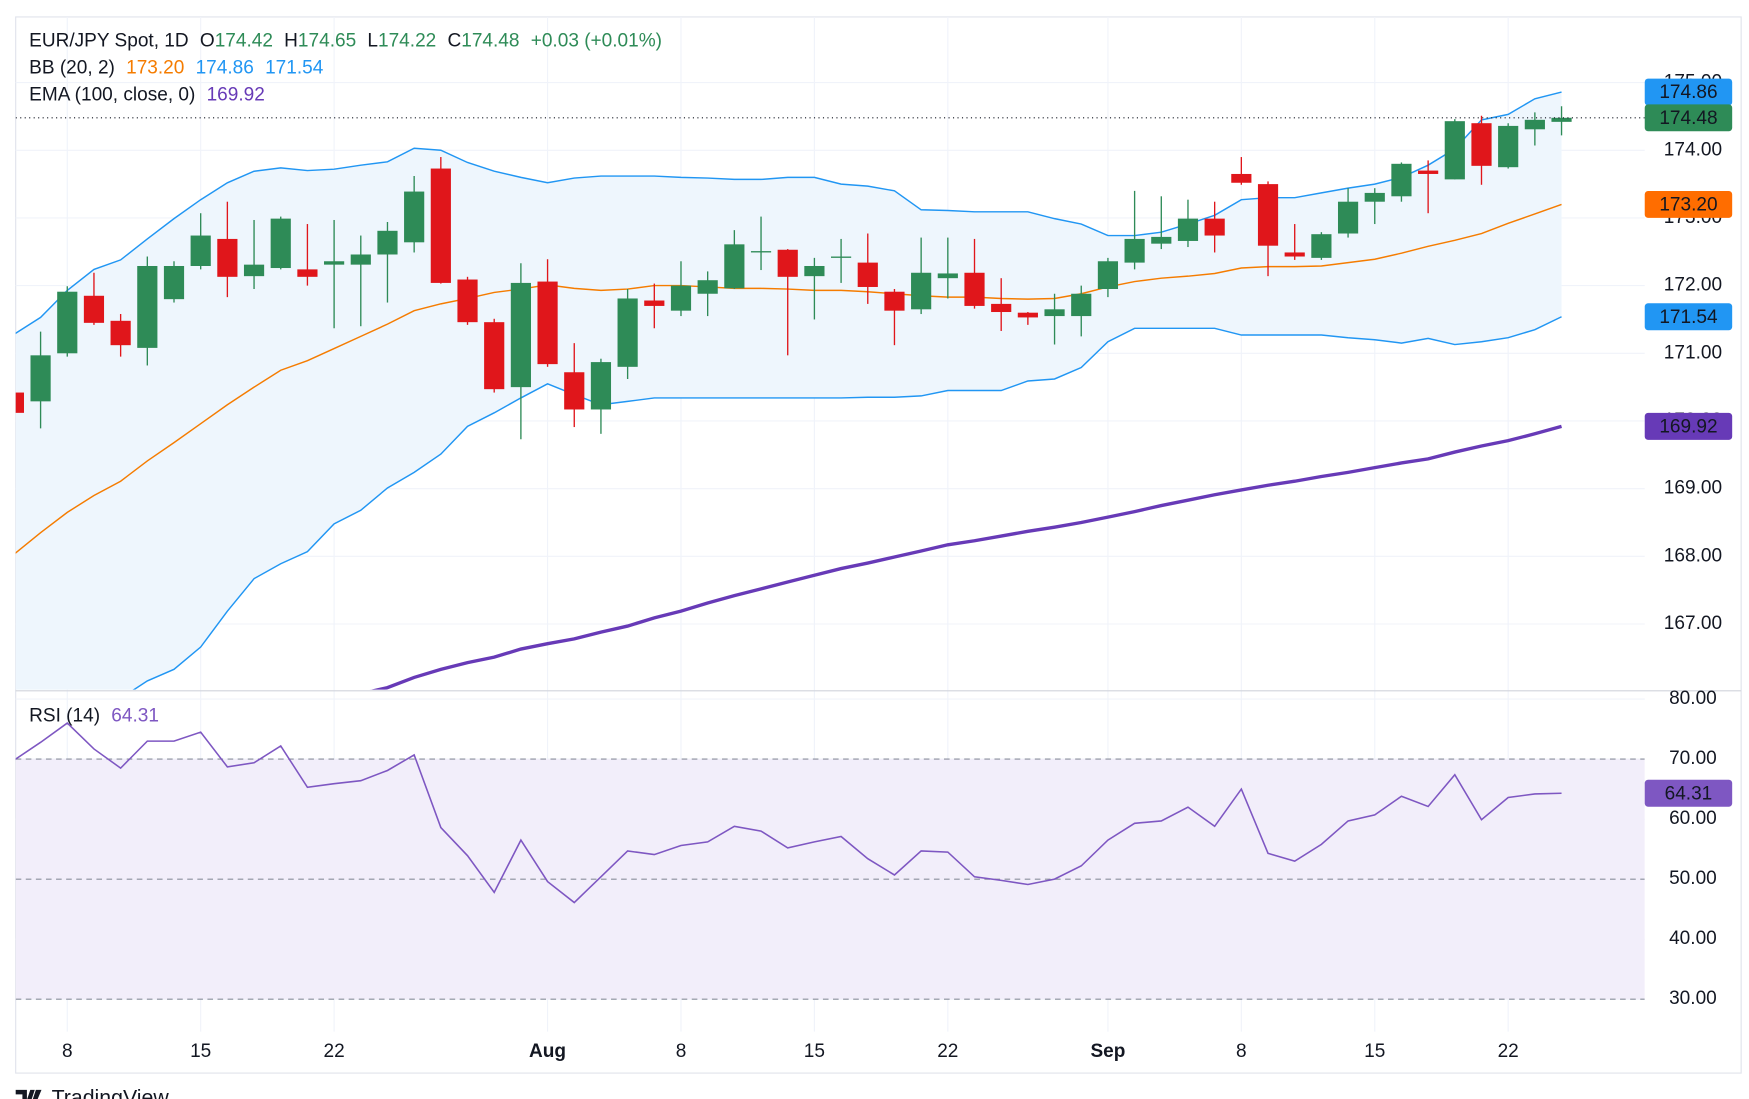 The height and width of the screenshot is (1099, 1749). Describe the element at coordinates (407, 41) in the screenshot. I see `legend-ohlc-value: 174.22` at that location.